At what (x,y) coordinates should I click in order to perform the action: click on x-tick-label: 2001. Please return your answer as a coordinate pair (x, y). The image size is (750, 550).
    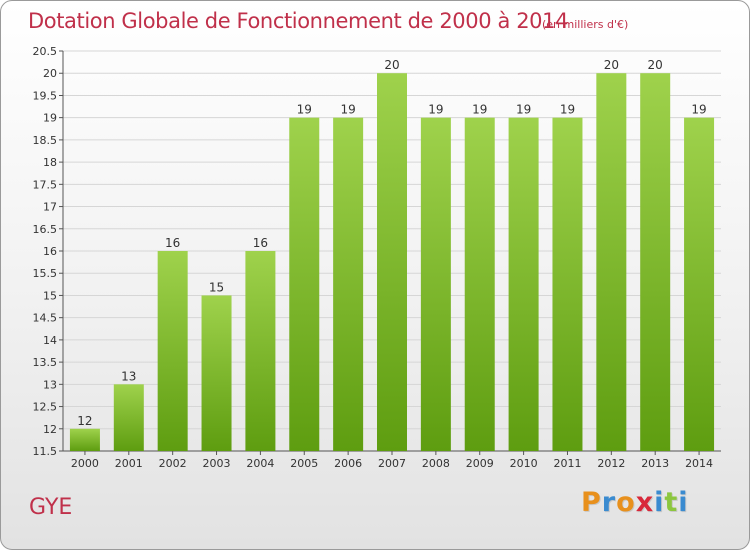
    Looking at the image, I should click on (129, 463).